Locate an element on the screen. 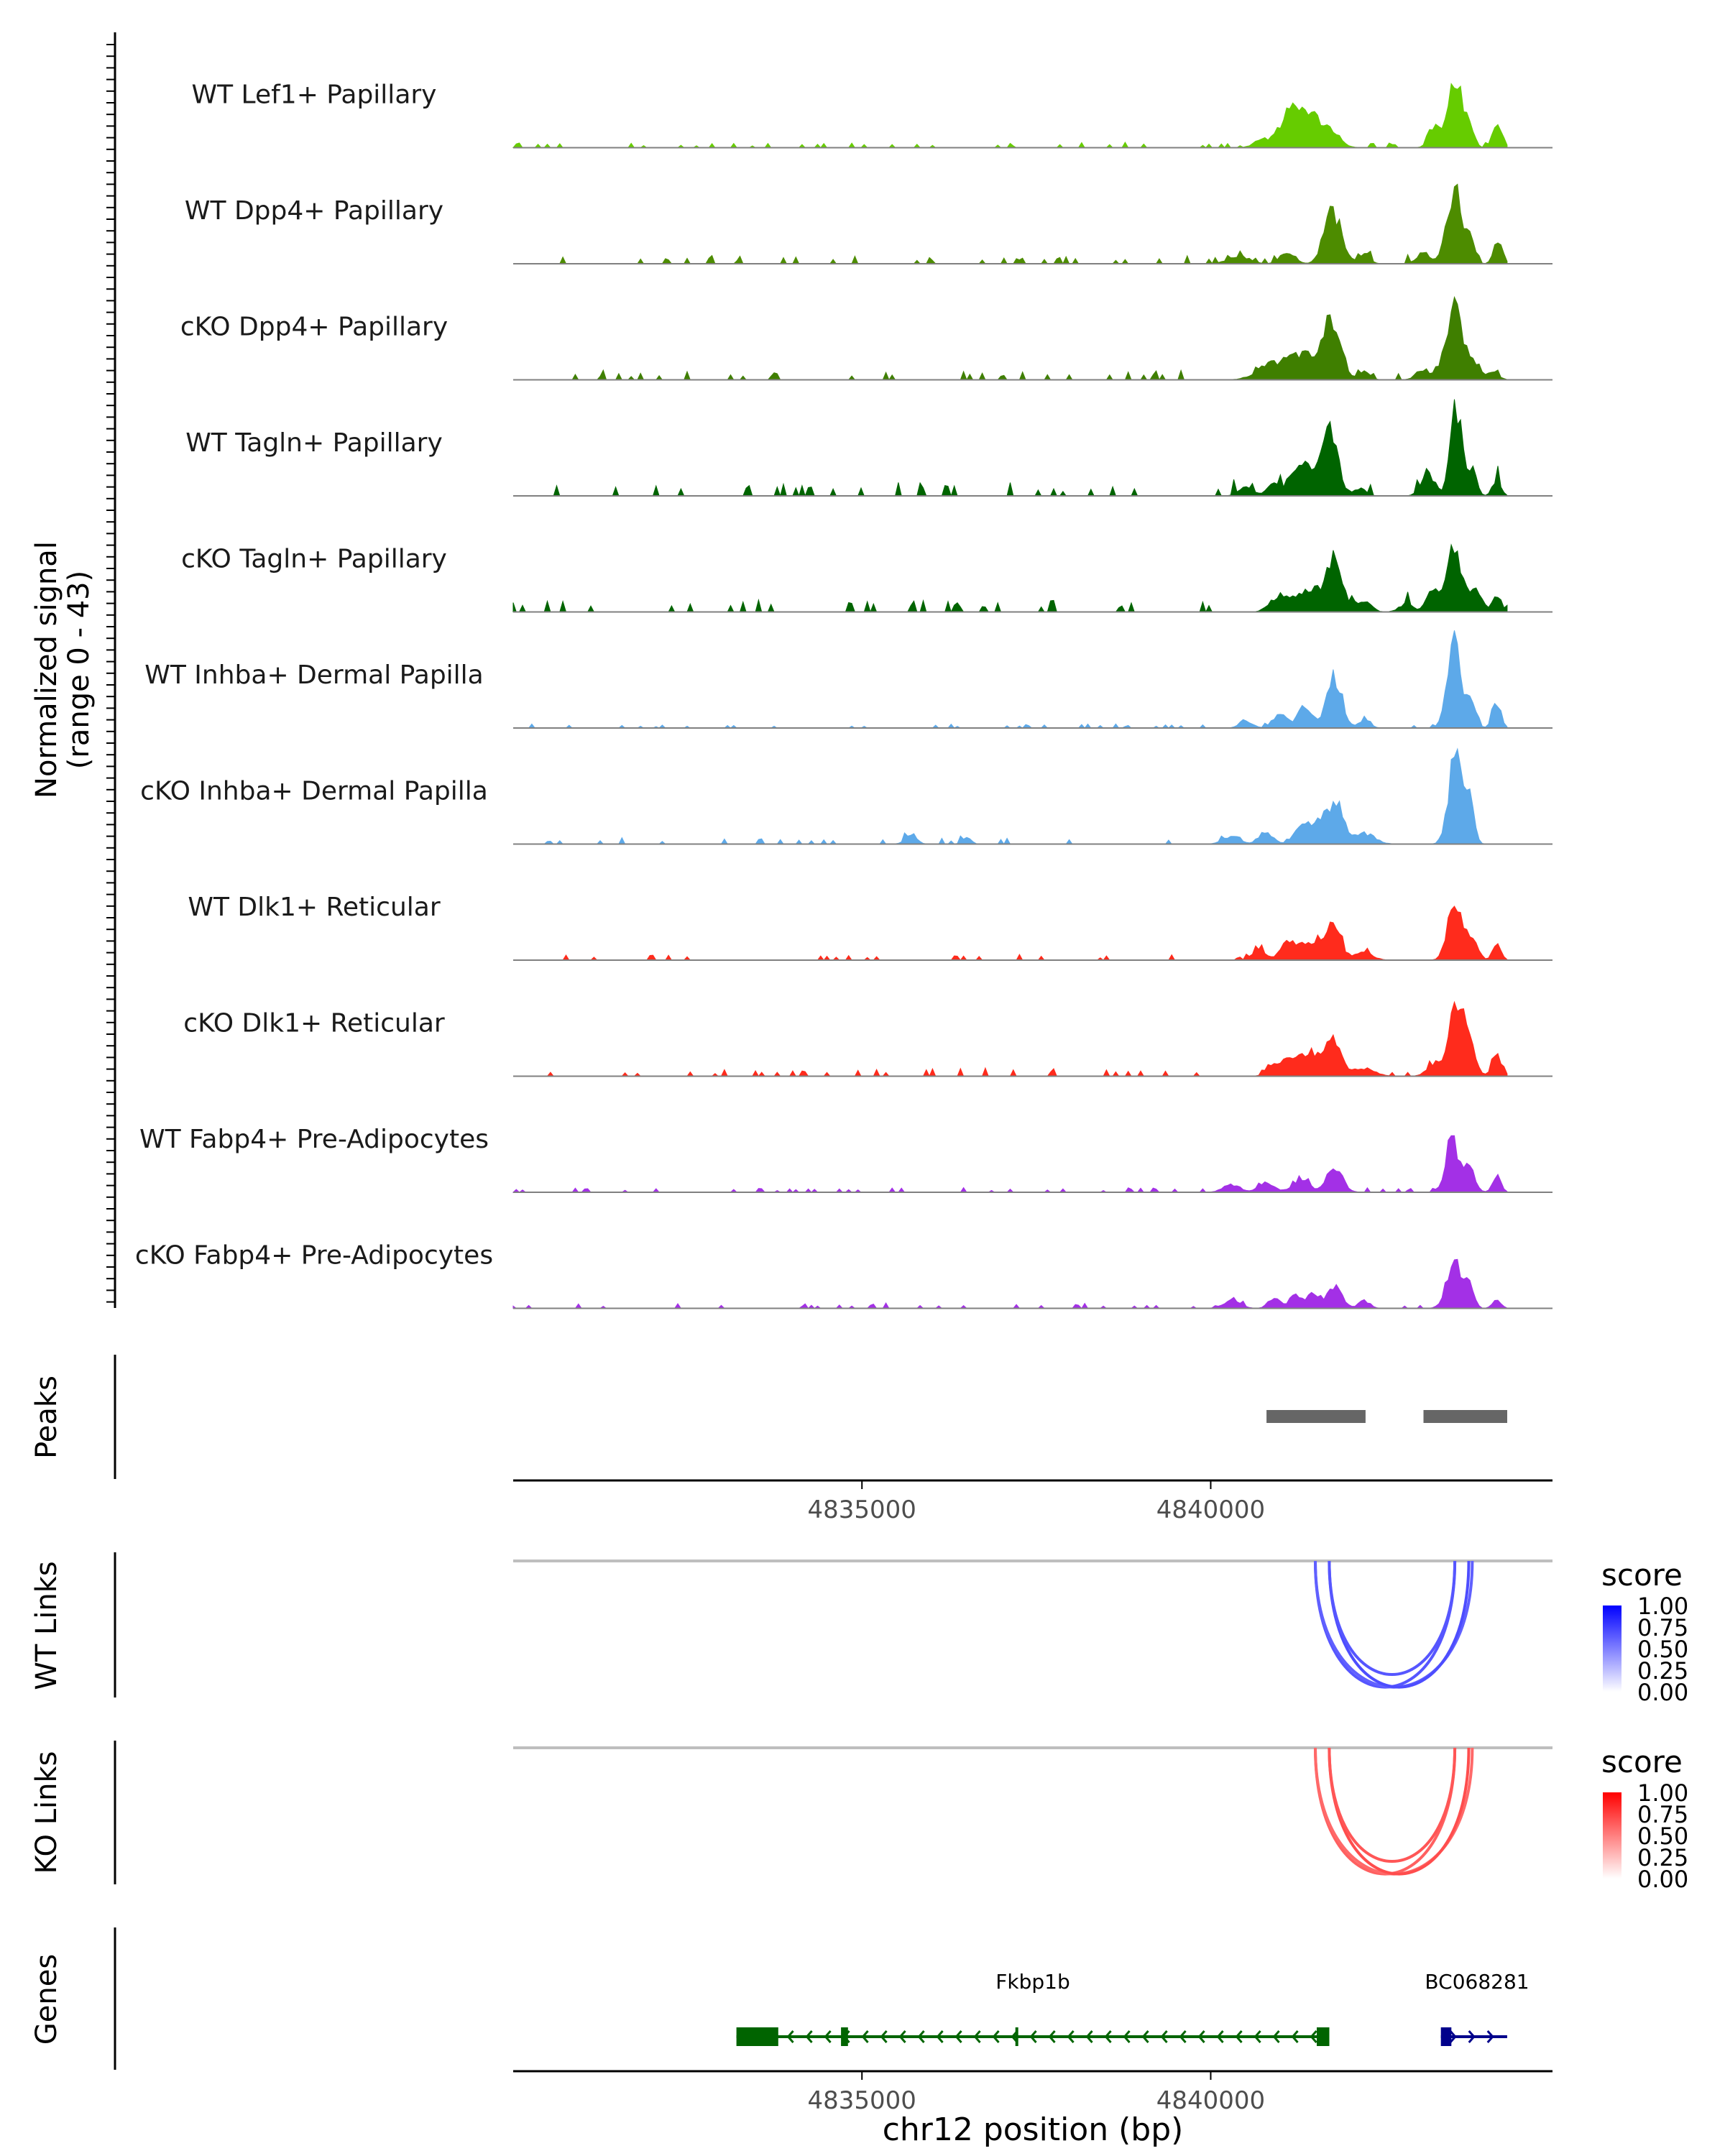 The height and width of the screenshot is (2156, 1725). wt-legend-title: score is located at coordinates (1642, 1575).